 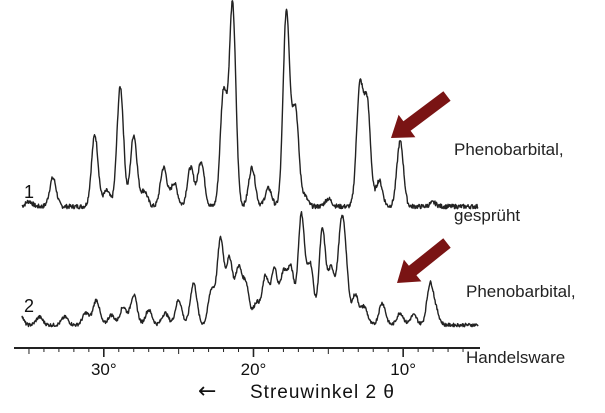 I want to click on annotation-arrows, so click(x=421, y=187).